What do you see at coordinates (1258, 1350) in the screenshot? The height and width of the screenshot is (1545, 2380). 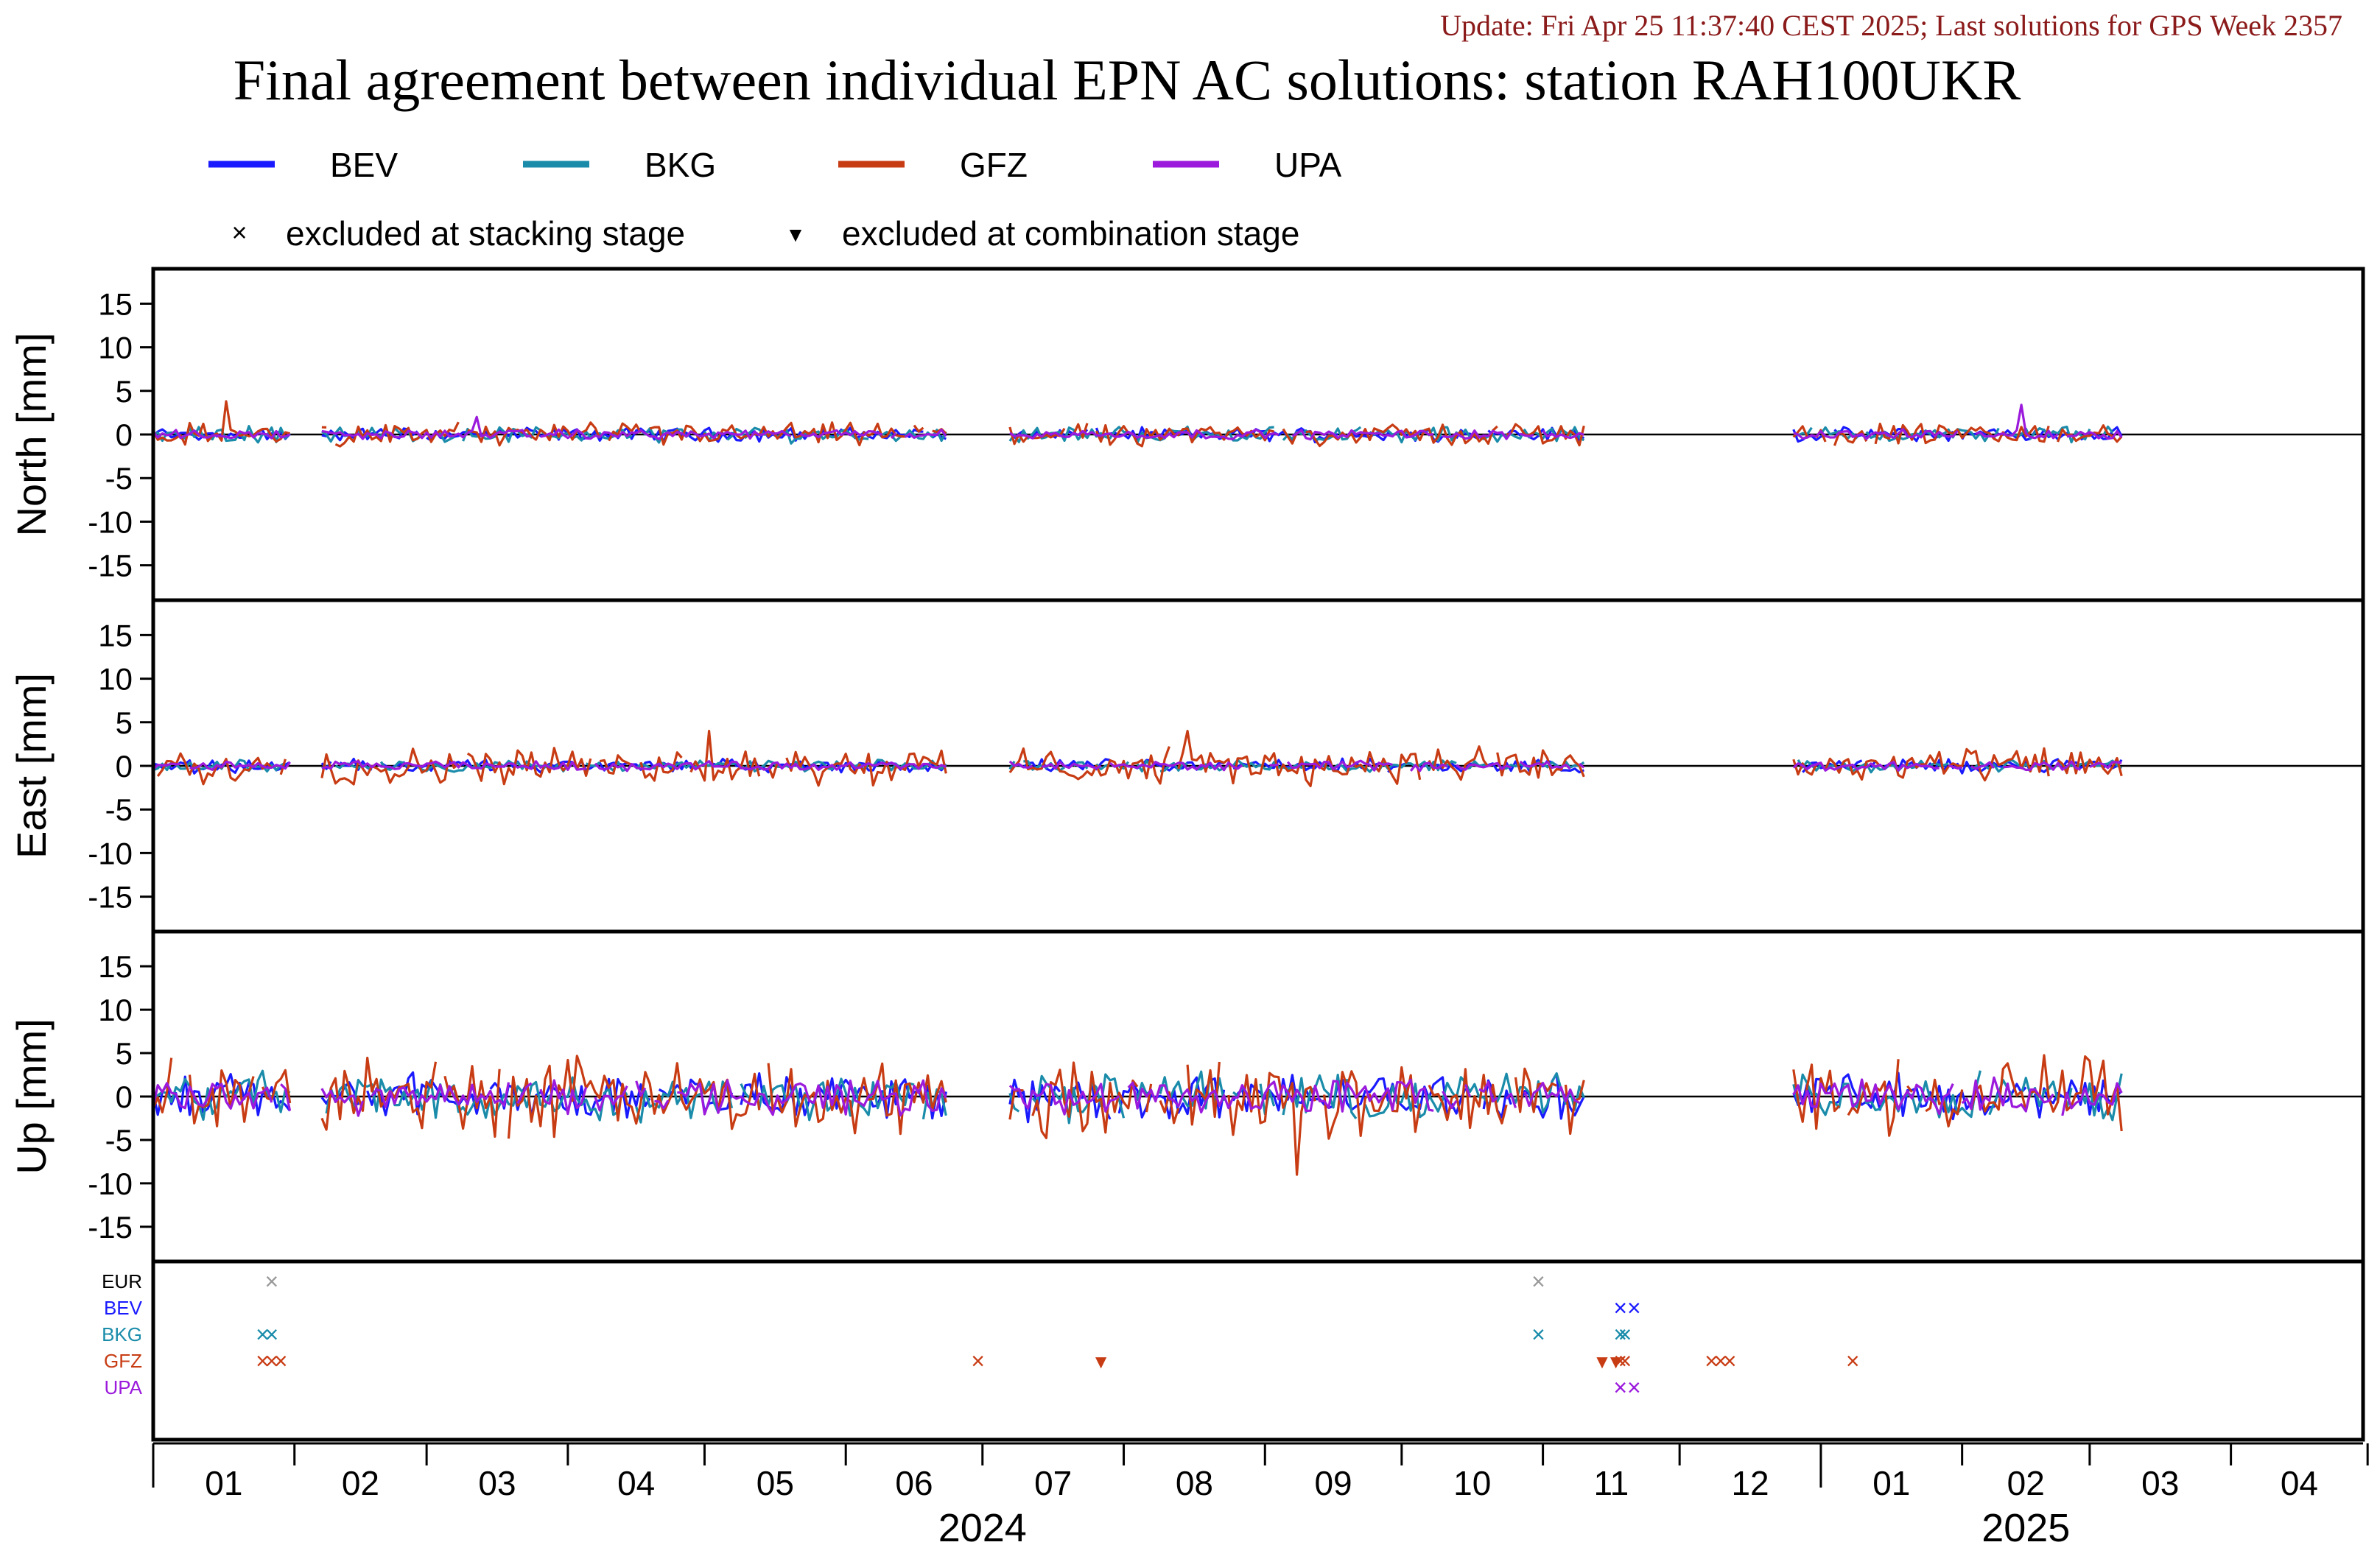 I see `exclusion-frame` at bounding box center [1258, 1350].